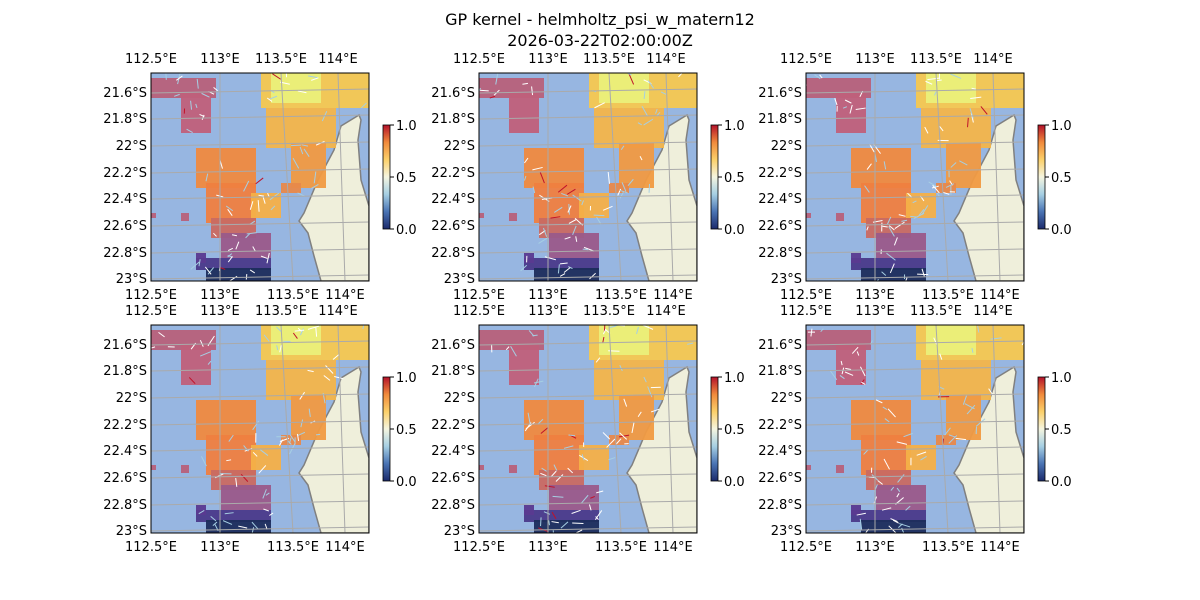 The image size is (1200, 600). I want to click on gridline-lon, so click(669, 429).